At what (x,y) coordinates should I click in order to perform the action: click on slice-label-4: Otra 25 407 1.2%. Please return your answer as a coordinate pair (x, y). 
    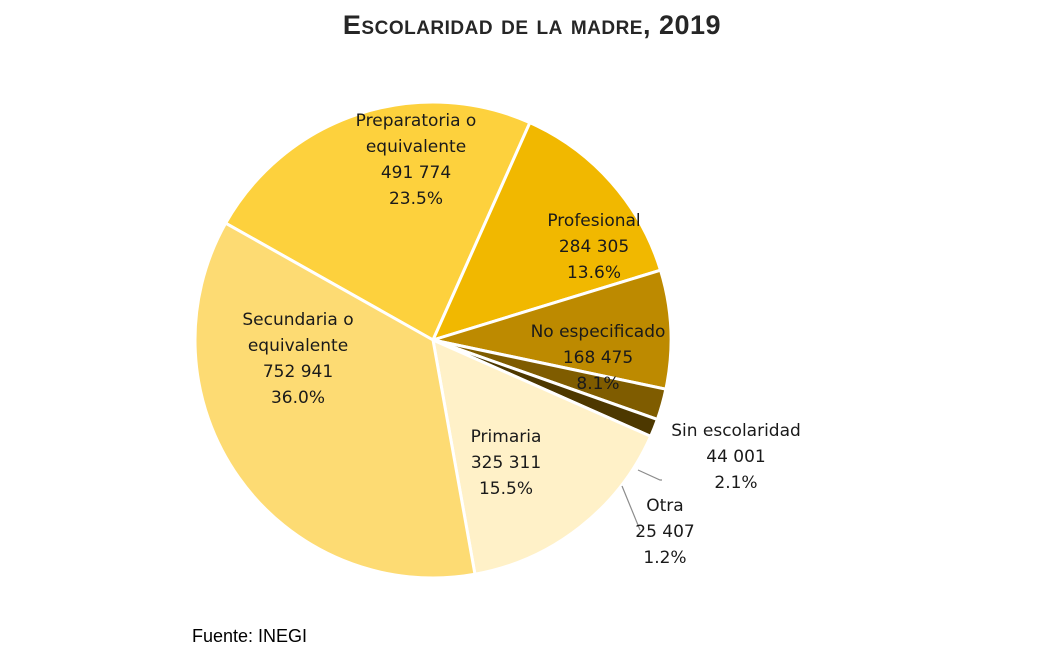
    Looking at the image, I should click on (664, 532).